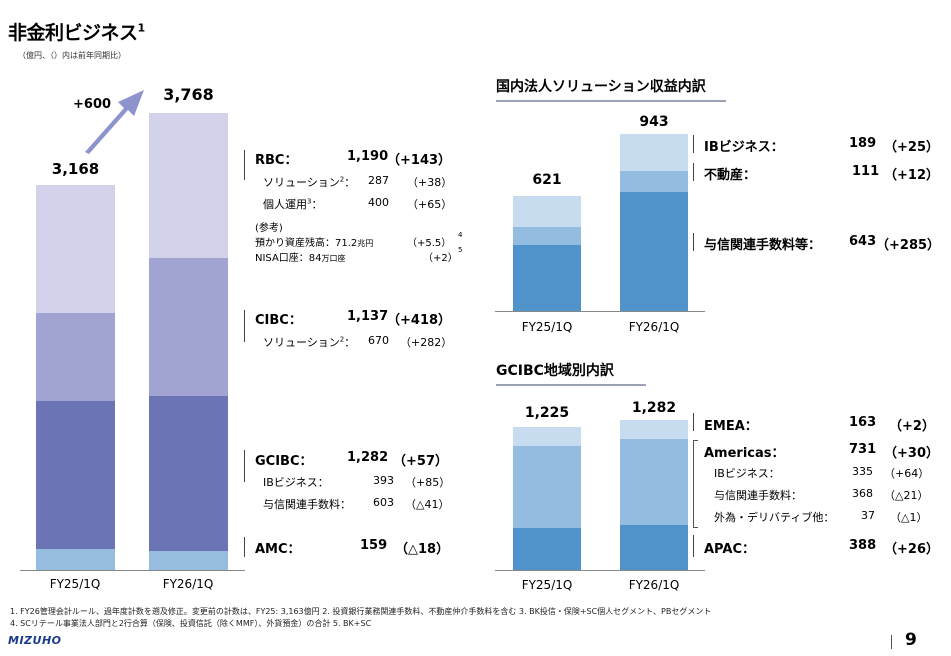 The height and width of the screenshot is (656, 951). I want to click on rbc-ref-aum-change: （+5.5）, so click(429, 243).